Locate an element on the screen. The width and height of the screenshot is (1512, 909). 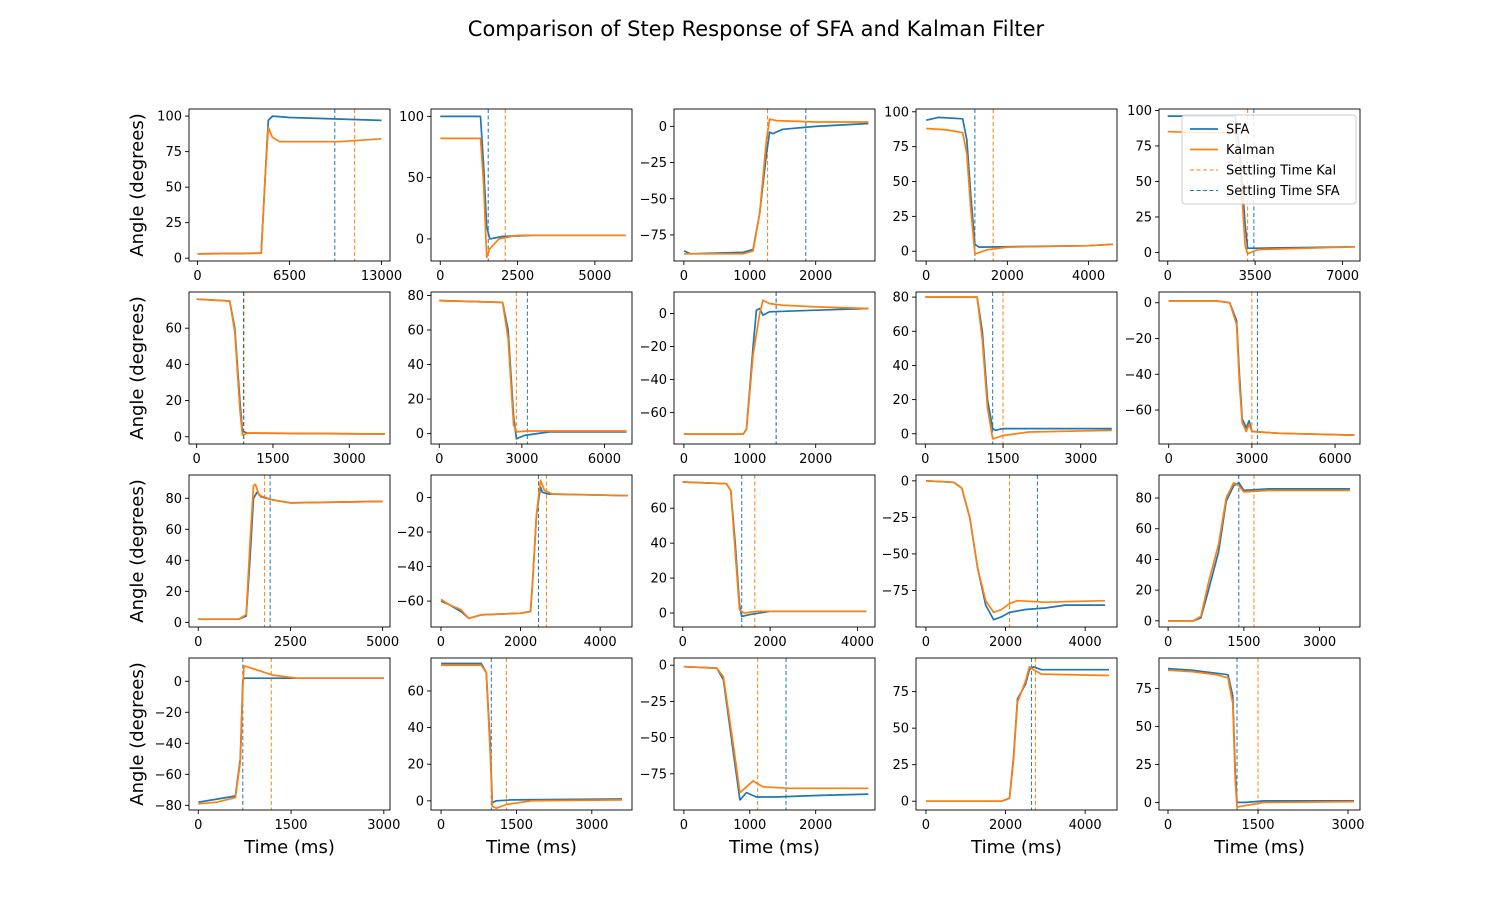
x-tick-label: 7000 is located at coordinates (1342, 276).